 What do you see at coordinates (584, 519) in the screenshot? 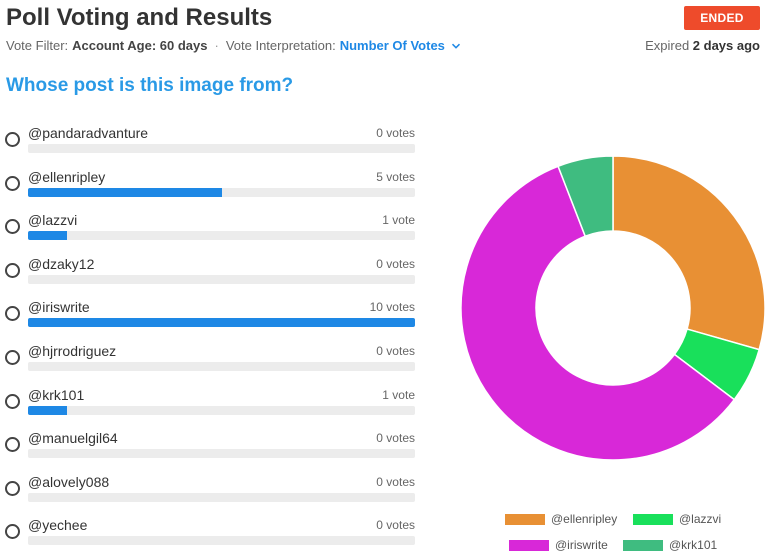
I see `legend-label: @ellenripley` at bounding box center [584, 519].